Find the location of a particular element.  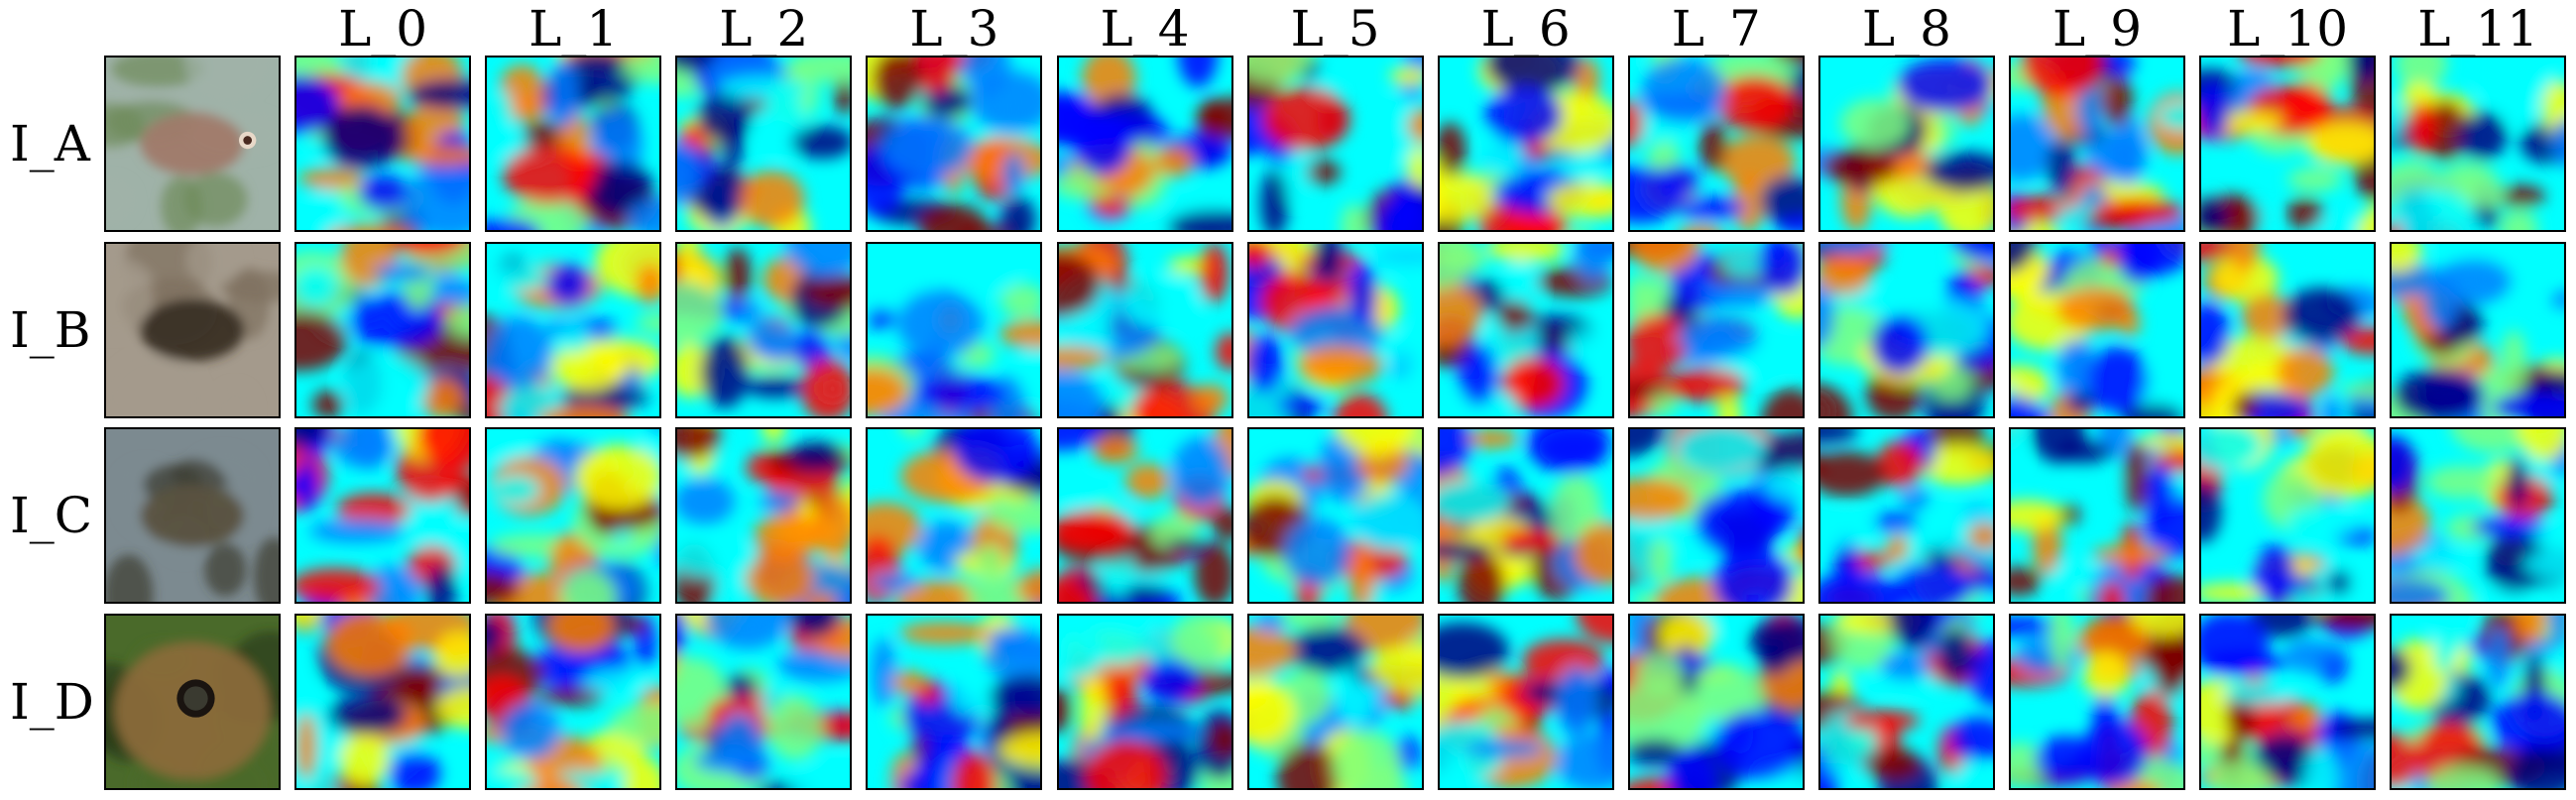

heatmap-ia-l5 is located at coordinates (1335, 144).